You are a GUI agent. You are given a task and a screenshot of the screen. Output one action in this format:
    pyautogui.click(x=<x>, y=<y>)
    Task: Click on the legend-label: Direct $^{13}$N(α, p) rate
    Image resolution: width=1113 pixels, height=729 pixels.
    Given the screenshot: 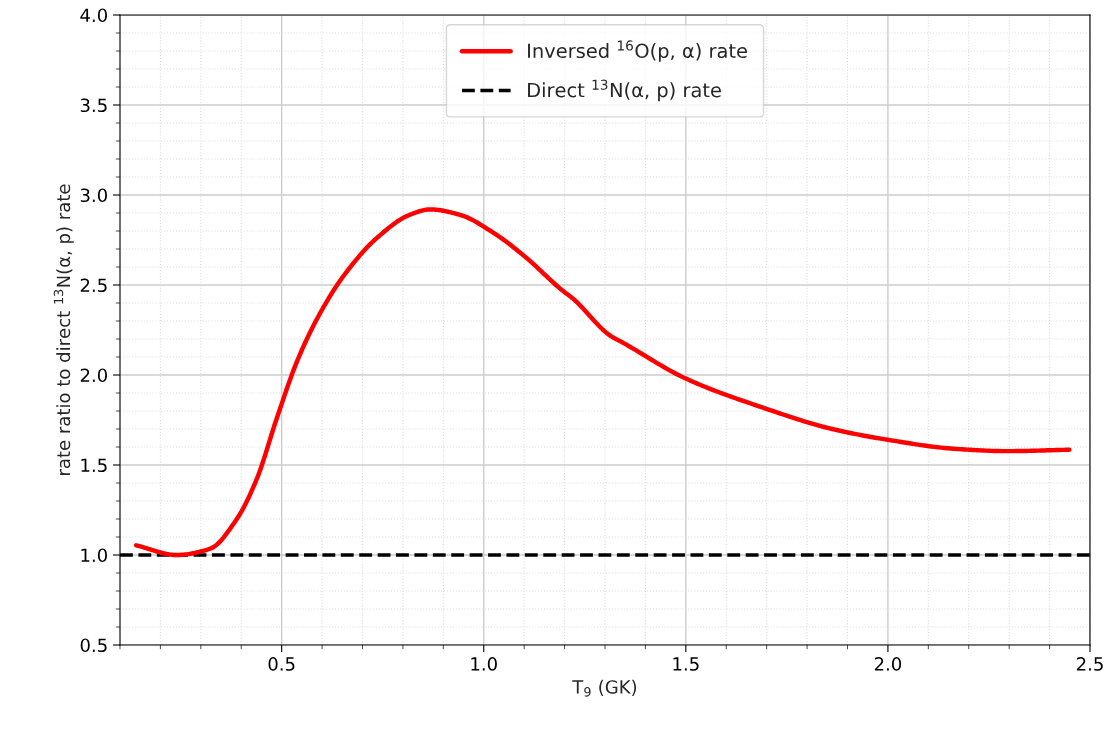 What is the action you would take?
    pyautogui.click(x=624, y=90)
    